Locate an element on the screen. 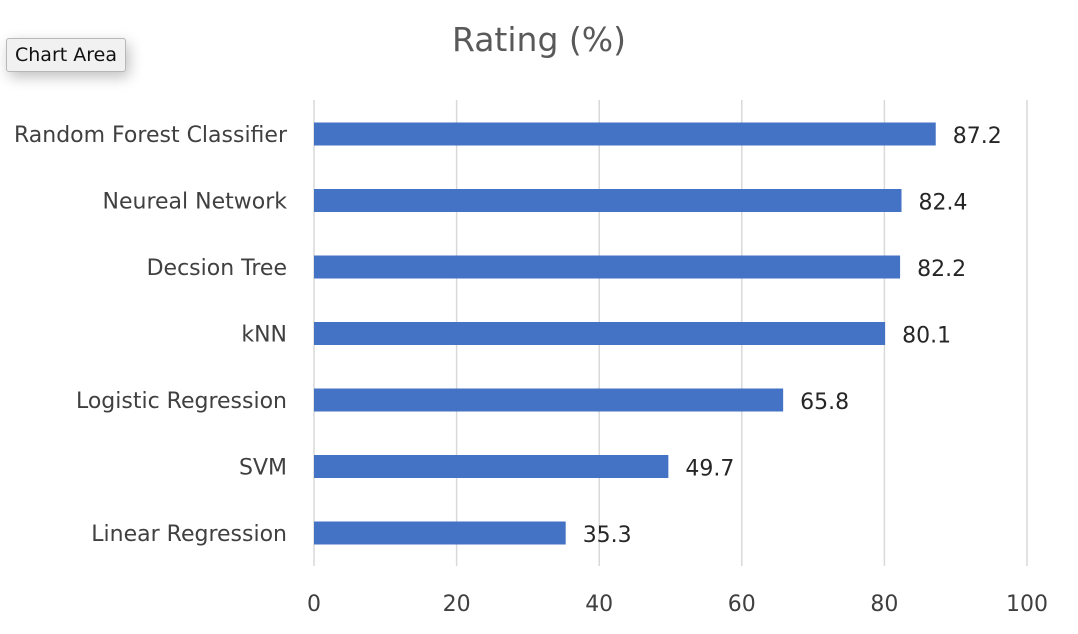 This screenshot has width=1078, height=634. data-label: 49.7 is located at coordinates (709, 469).